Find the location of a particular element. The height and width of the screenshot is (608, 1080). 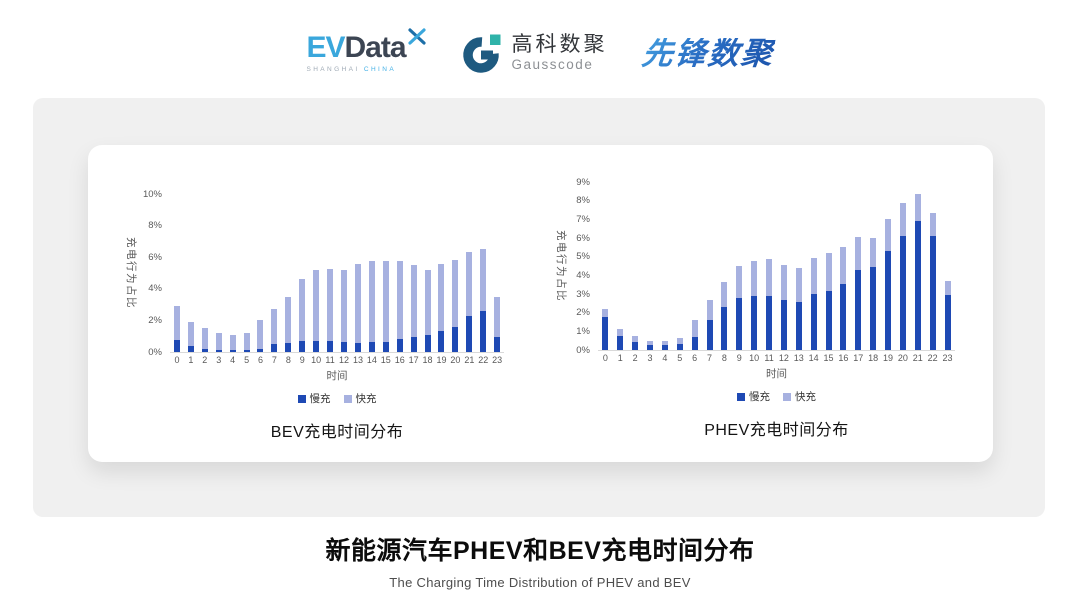

x-tick-label: 22 is located at coordinates (483, 360).